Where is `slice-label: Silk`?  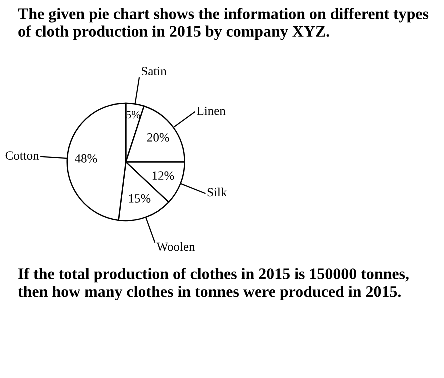 slice-label: Silk is located at coordinates (218, 192).